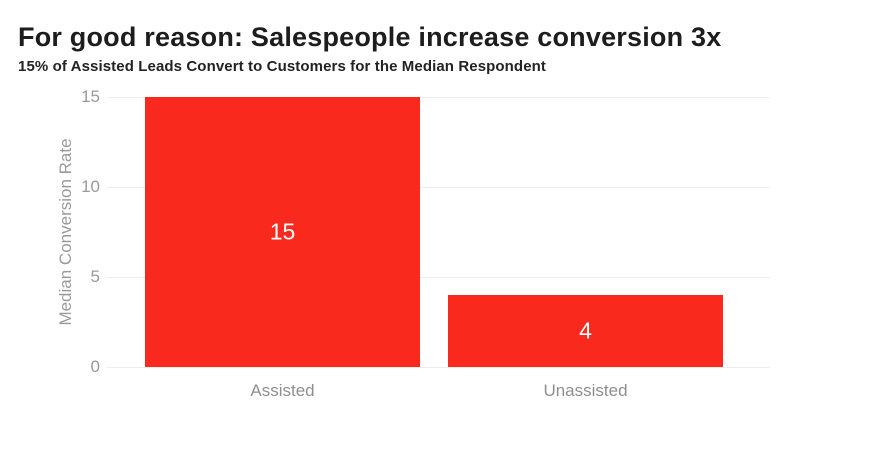 The width and height of the screenshot is (869, 456). I want to click on y-tick-label: 0, so click(95, 366).